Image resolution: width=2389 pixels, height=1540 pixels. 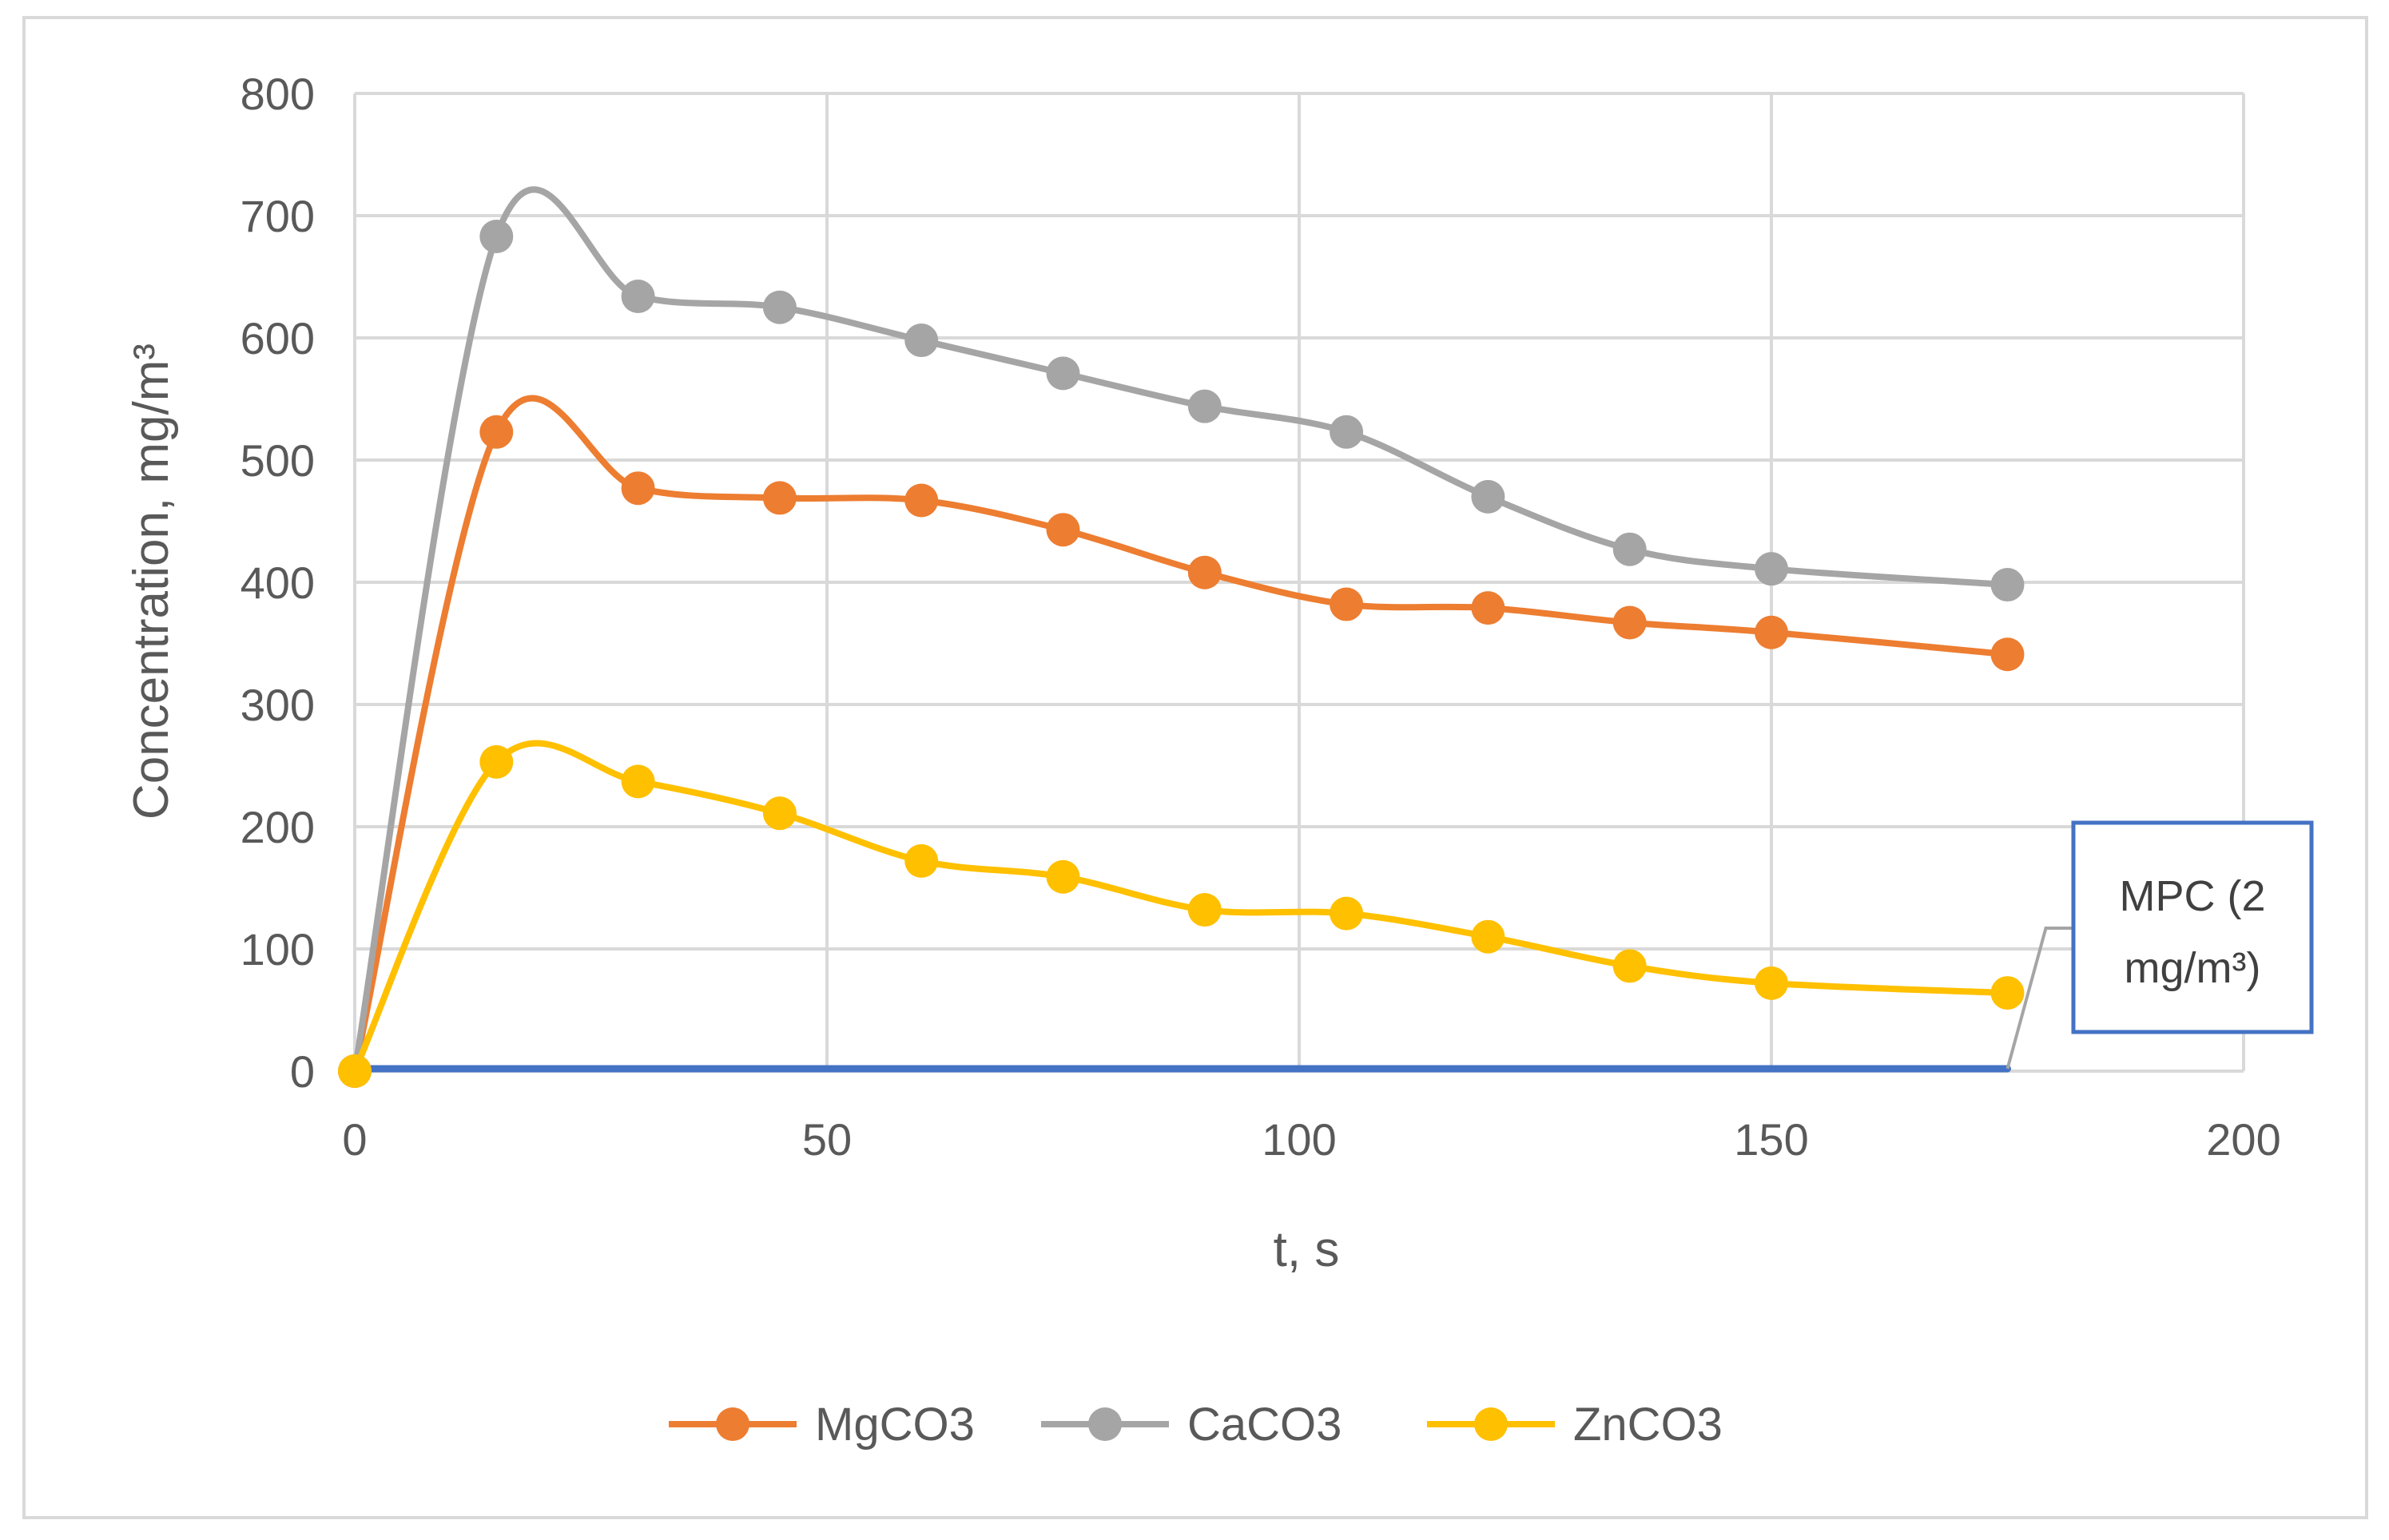 What do you see at coordinates (2193, 968) in the screenshot?
I see `annotation-text-line2: mg/m³)` at bounding box center [2193, 968].